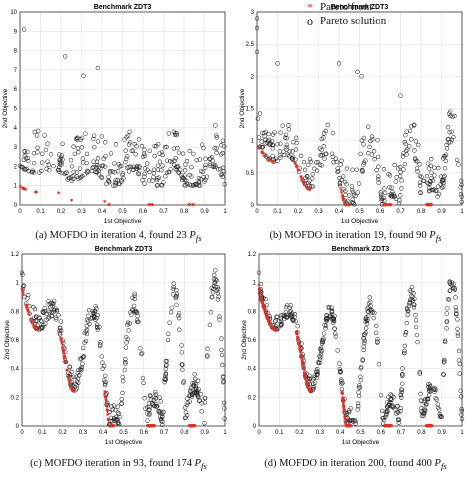  I want to click on y-tick-label: 3, so click(16, 148).